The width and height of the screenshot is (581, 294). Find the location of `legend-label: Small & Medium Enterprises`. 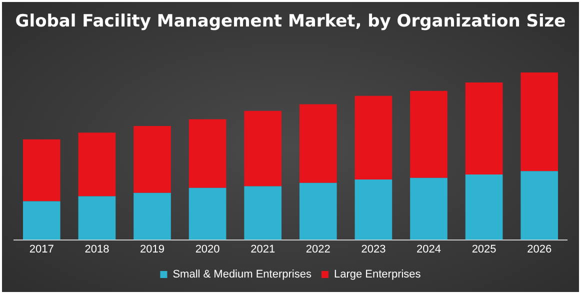

legend-label: Small & Medium Enterprises is located at coordinates (242, 274).